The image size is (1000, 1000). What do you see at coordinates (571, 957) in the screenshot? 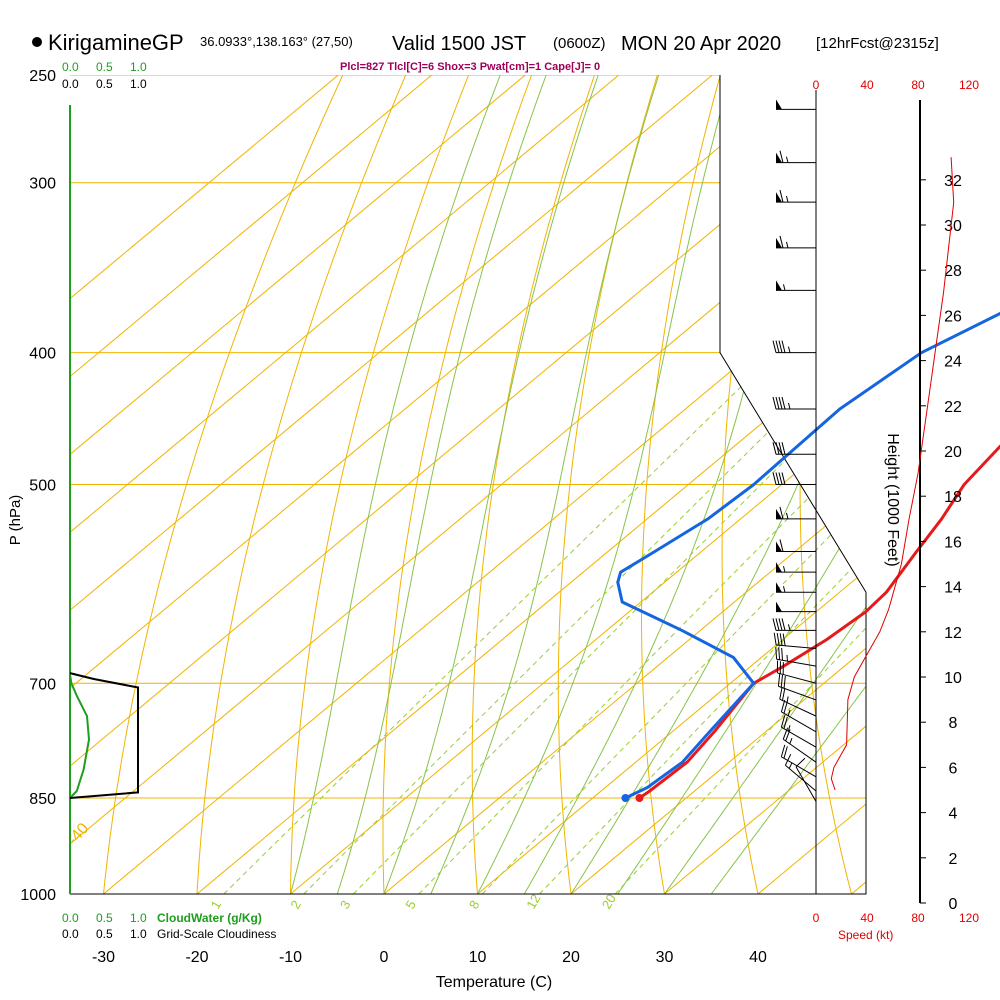
I see `temperature-tick-label: 20` at bounding box center [571, 957].